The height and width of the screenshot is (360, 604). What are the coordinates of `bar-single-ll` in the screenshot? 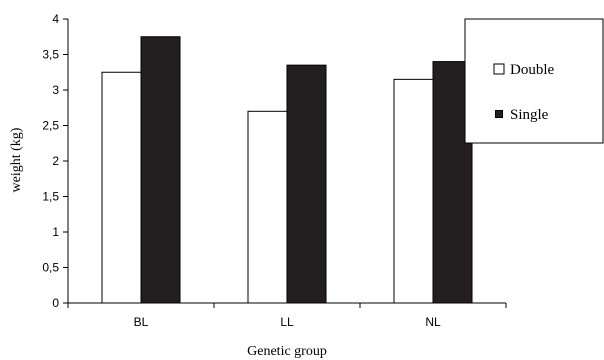 It's located at (306, 184).